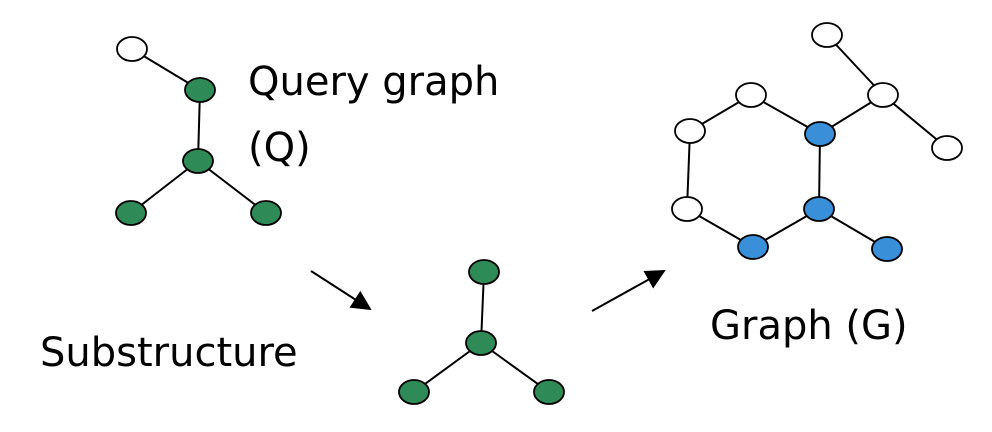 The width and height of the screenshot is (992, 432). What do you see at coordinates (820, 134) in the screenshot?
I see `target-node-g-upper-right` at bounding box center [820, 134].